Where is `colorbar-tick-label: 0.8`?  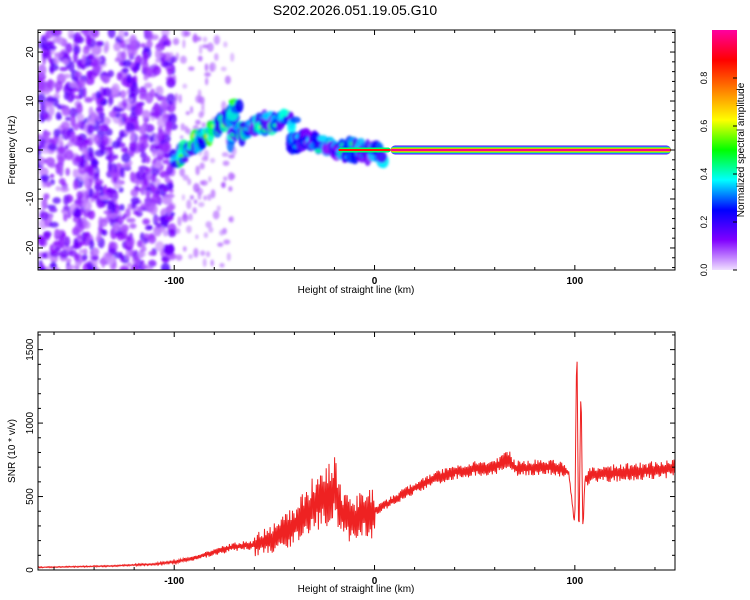
colorbar-tick-label: 0.8 is located at coordinates (704, 78).